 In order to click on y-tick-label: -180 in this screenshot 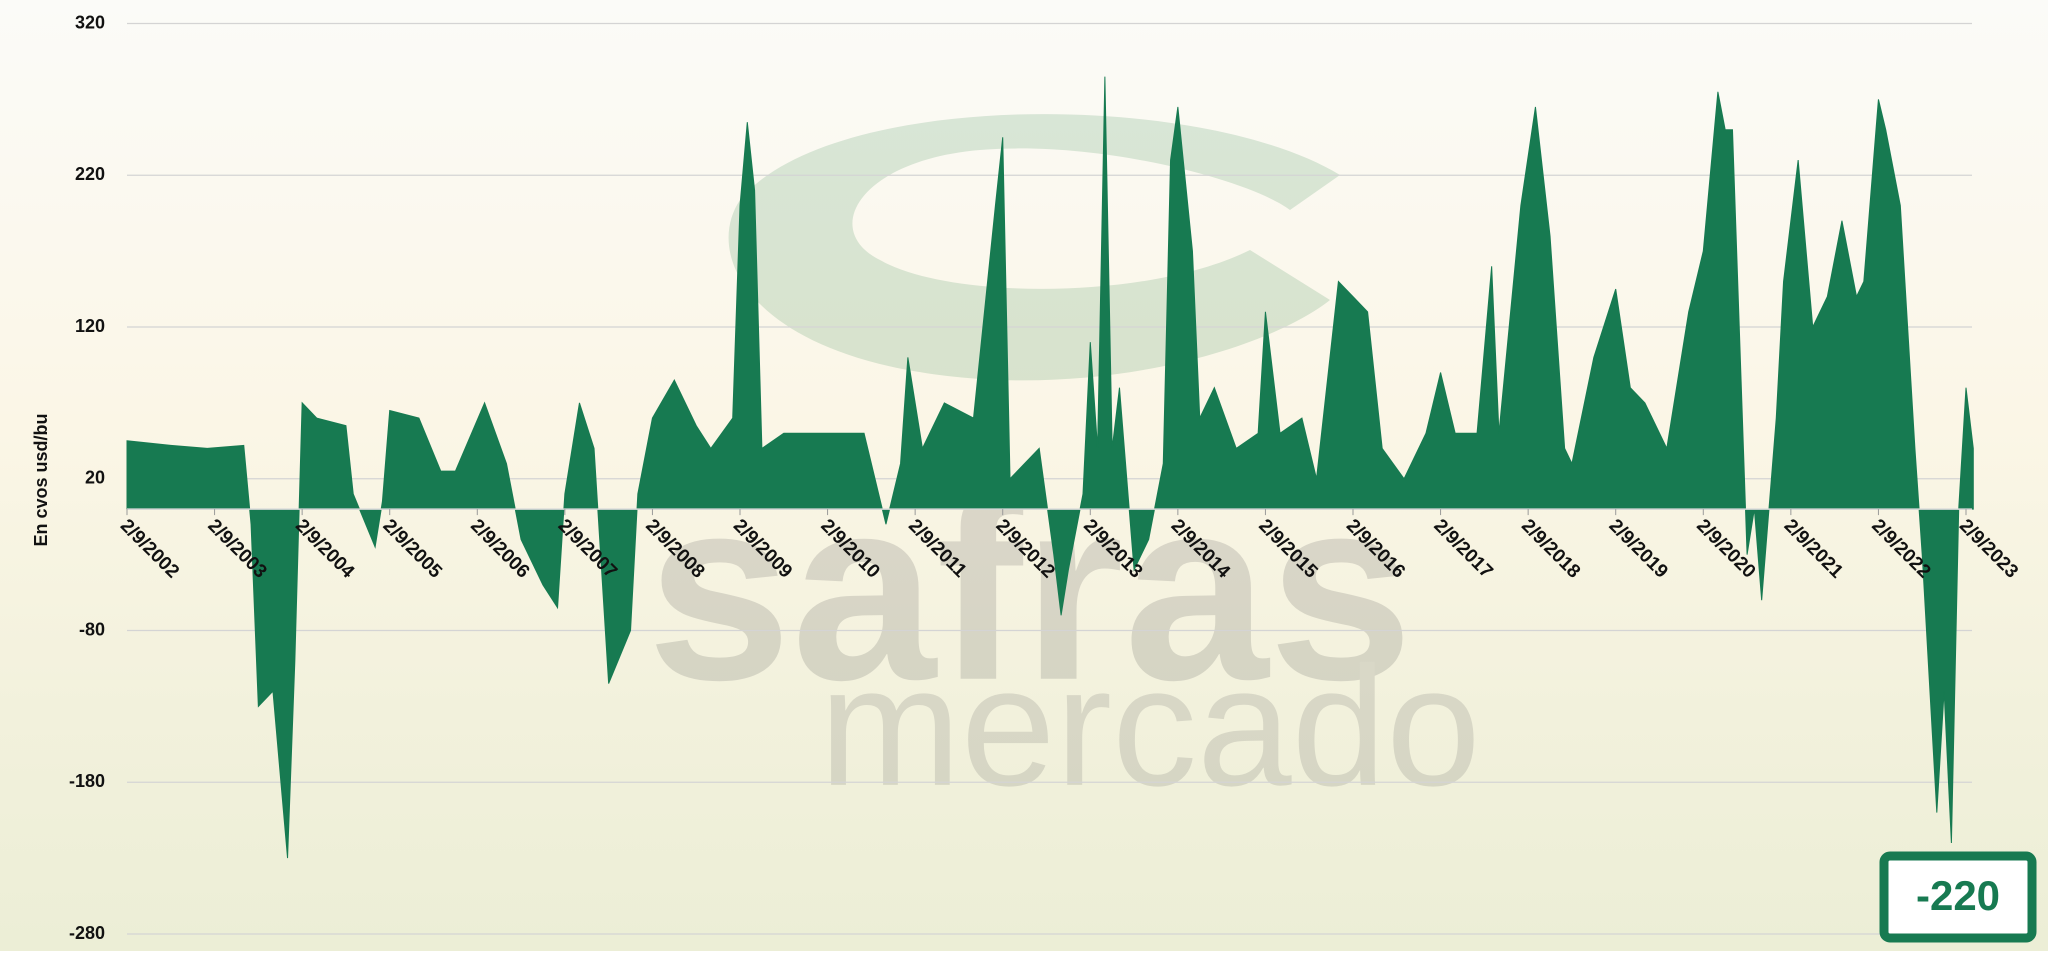, I will do `click(87, 781)`.